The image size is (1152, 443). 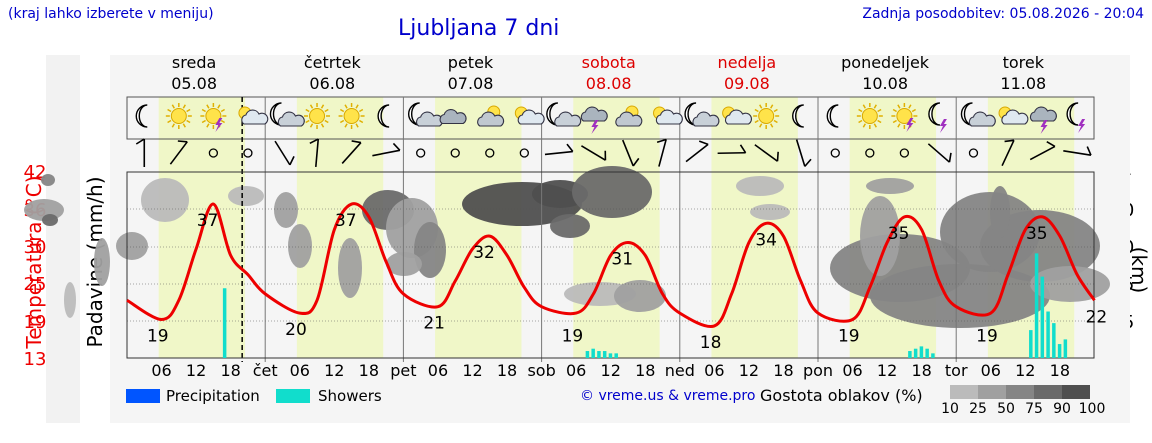 What do you see at coordinates (178, 116) in the screenshot?
I see `sun-icon` at bounding box center [178, 116].